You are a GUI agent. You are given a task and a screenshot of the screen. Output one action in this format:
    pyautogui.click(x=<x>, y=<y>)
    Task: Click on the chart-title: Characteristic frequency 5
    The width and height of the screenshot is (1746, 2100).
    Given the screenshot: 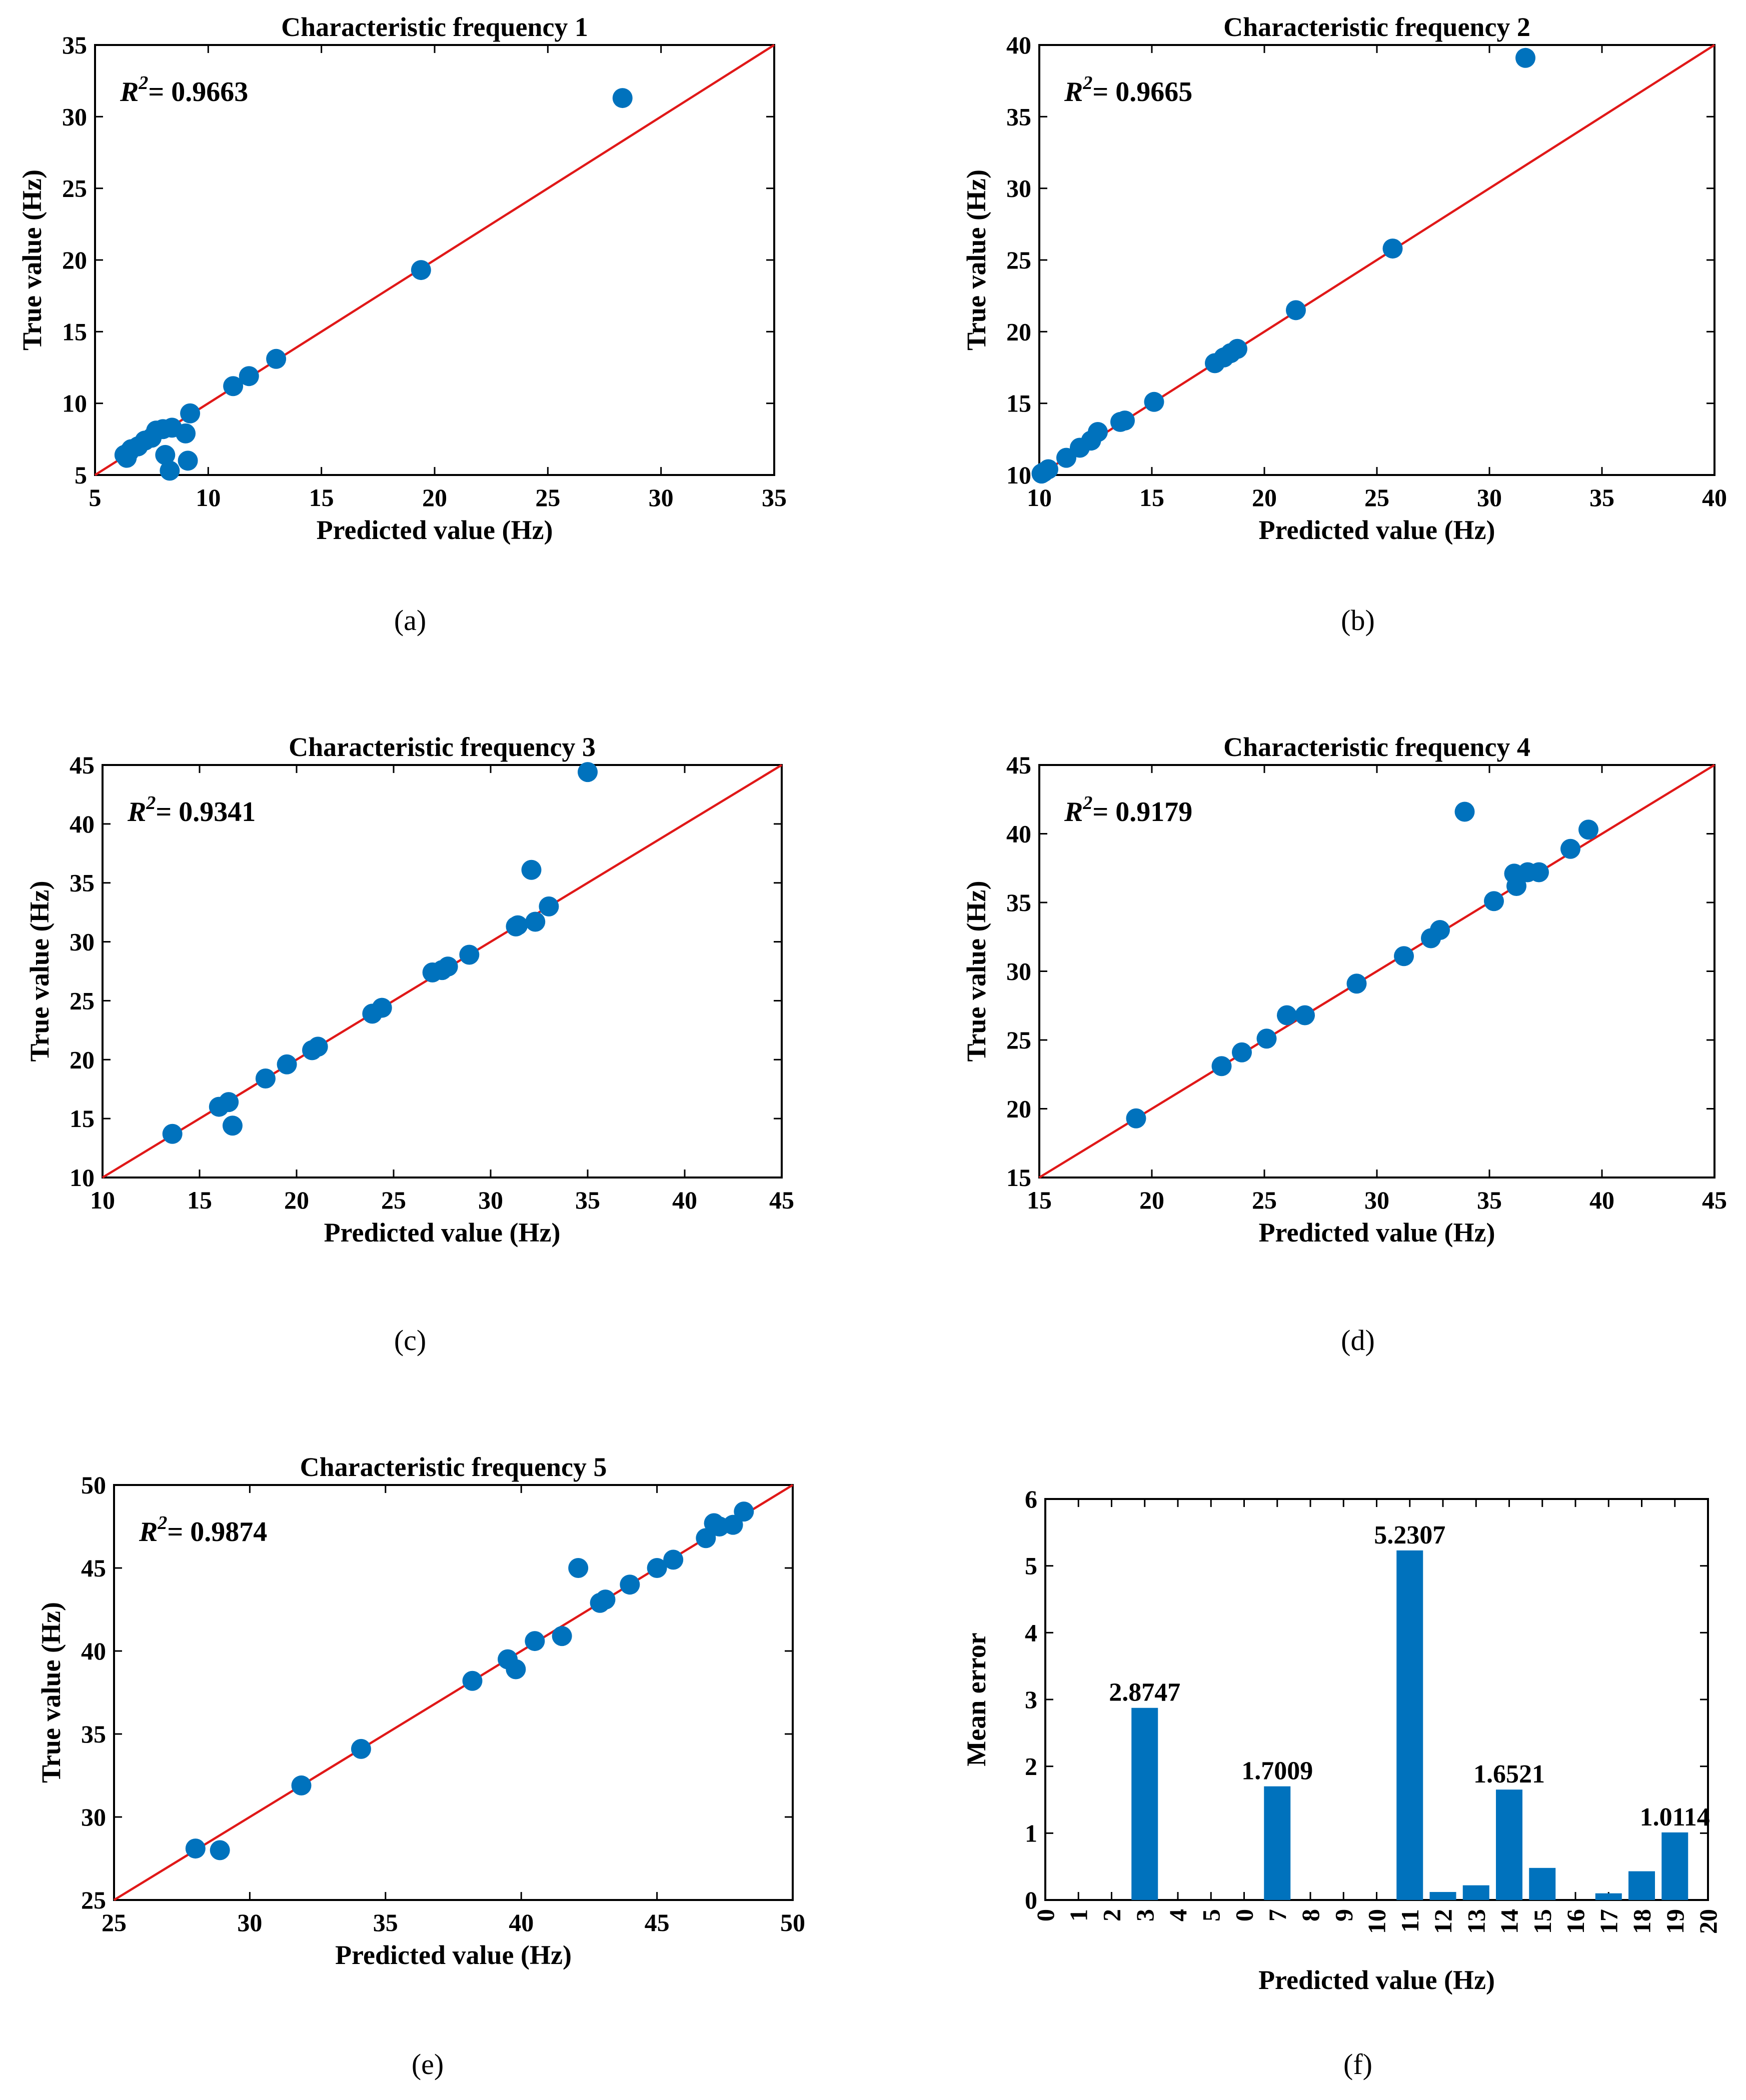 What is the action you would take?
    pyautogui.click(x=453, y=1467)
    